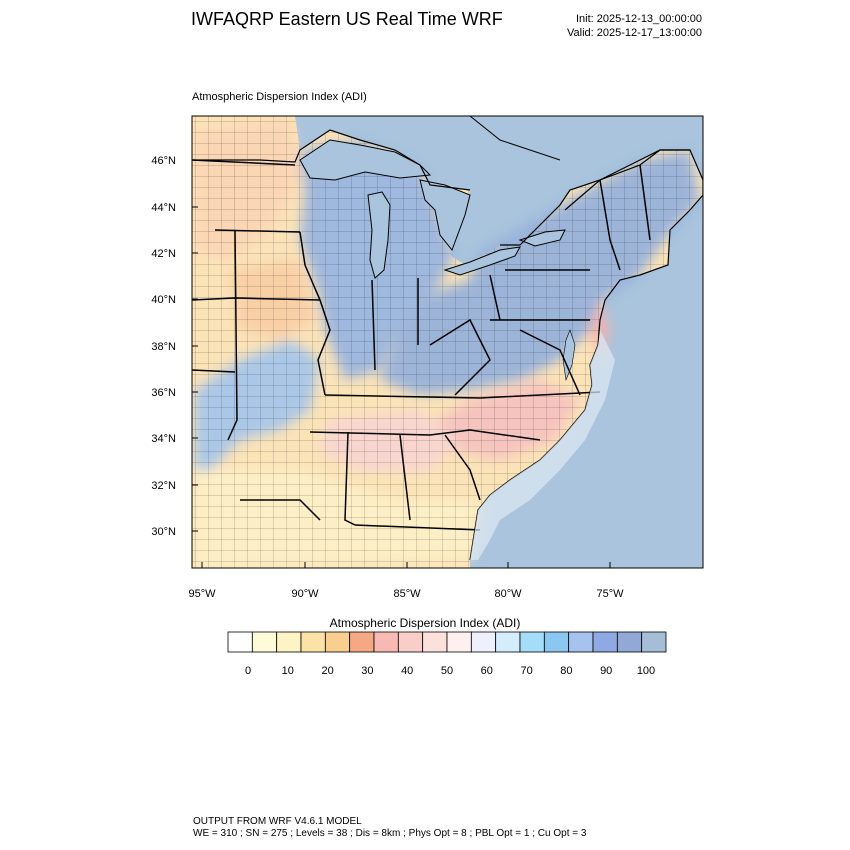 Image resolution: width=850 pixels, height=850 pixels. Describe the element at coordinates (542, 238) in the screenshot. I see `lake-ontario` at that location.